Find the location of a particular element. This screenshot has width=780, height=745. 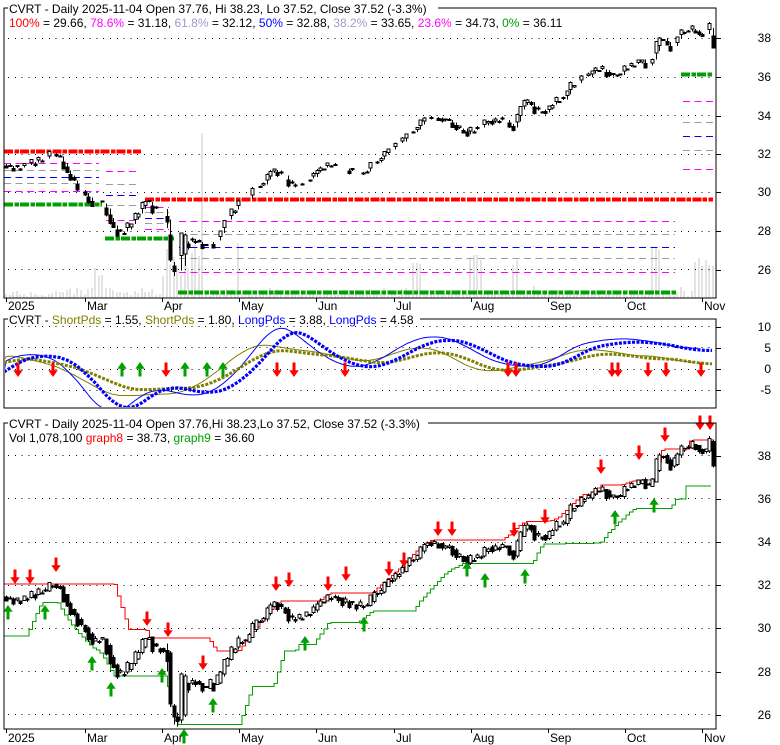

svg-text: 10 is located at coordinates (765, 327).